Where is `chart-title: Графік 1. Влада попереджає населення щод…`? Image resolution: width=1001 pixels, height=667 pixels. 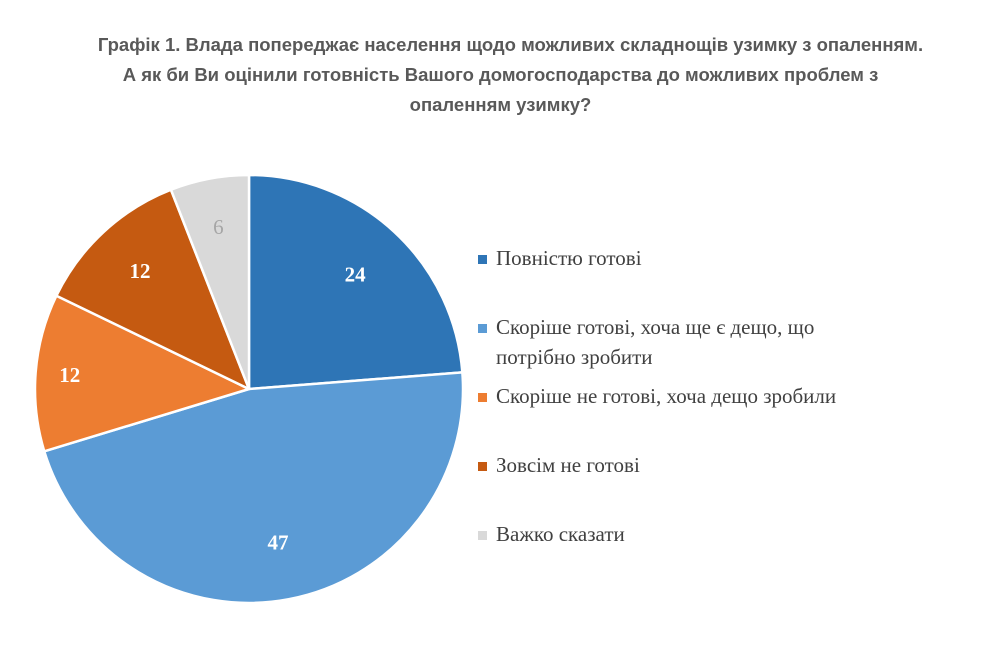
chart-title: Графік 1. Влада попереджає населення щод… is located at coordinates (500, 75).